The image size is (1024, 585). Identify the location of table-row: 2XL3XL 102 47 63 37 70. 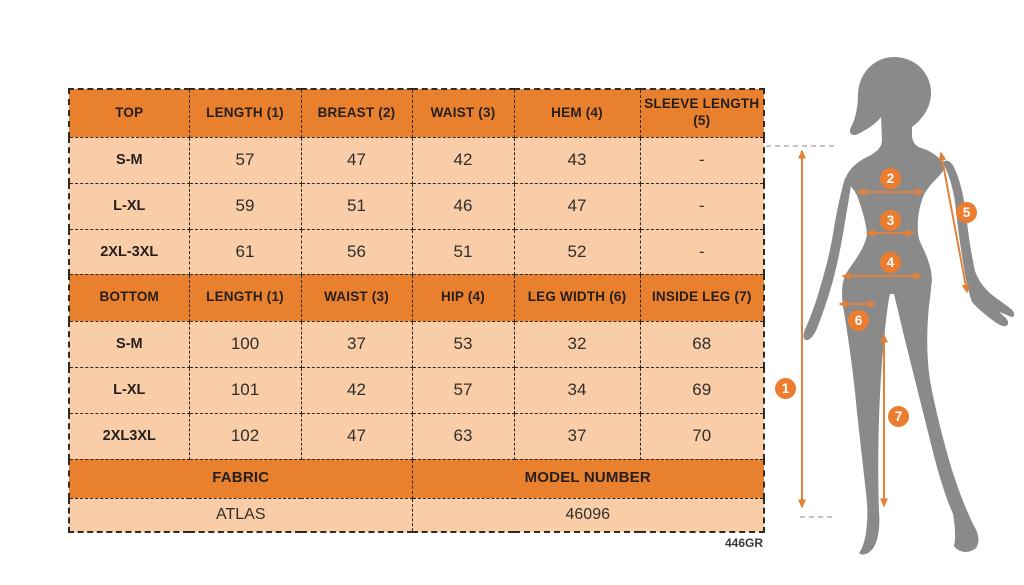
(416, 436).